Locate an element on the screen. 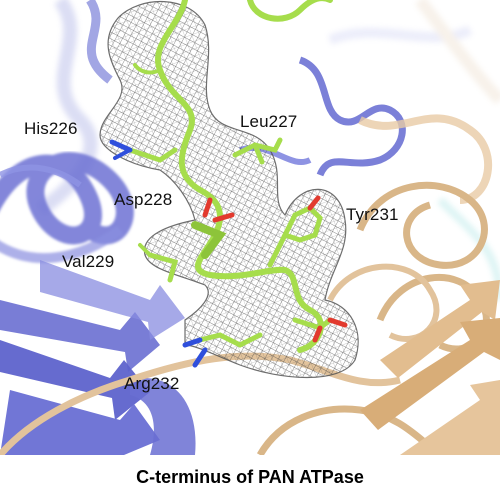 The height and width of the screenshot is (500, 500). tan-beta-sheet is located at coordinates (430, 367).